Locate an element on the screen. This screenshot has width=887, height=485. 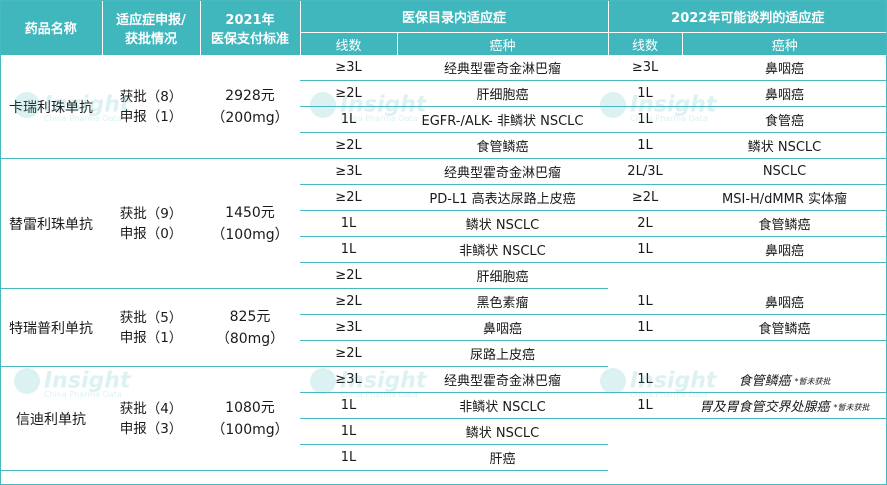
possible-cancer: NSCLC is located at coordinates (784, 171).